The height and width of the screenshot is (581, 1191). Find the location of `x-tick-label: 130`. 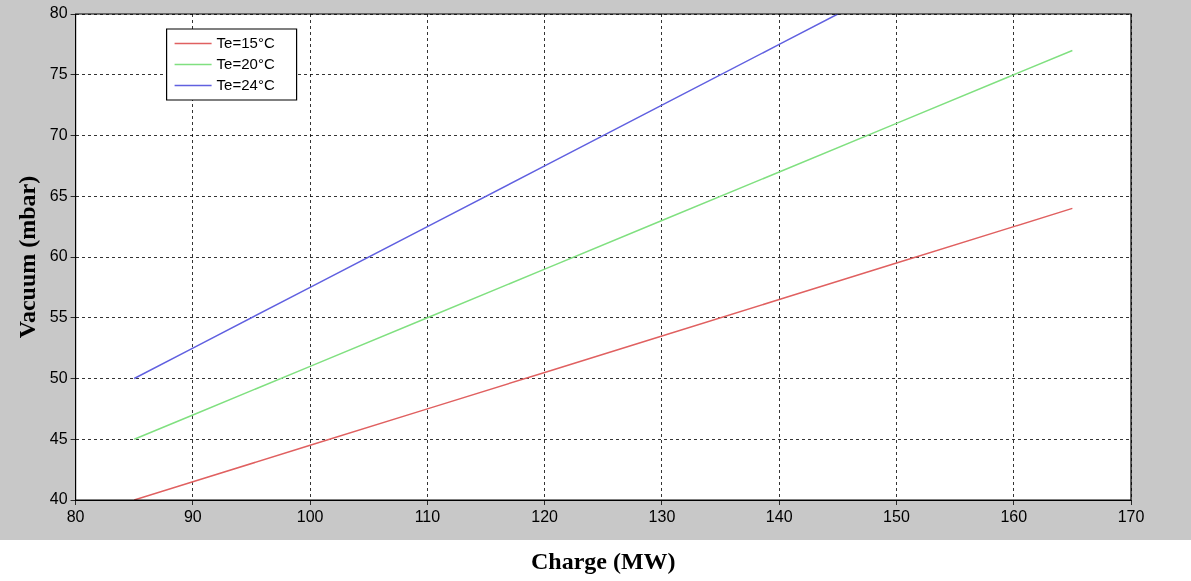

x-tick-label: 130 is located at coordinates (662, 517).